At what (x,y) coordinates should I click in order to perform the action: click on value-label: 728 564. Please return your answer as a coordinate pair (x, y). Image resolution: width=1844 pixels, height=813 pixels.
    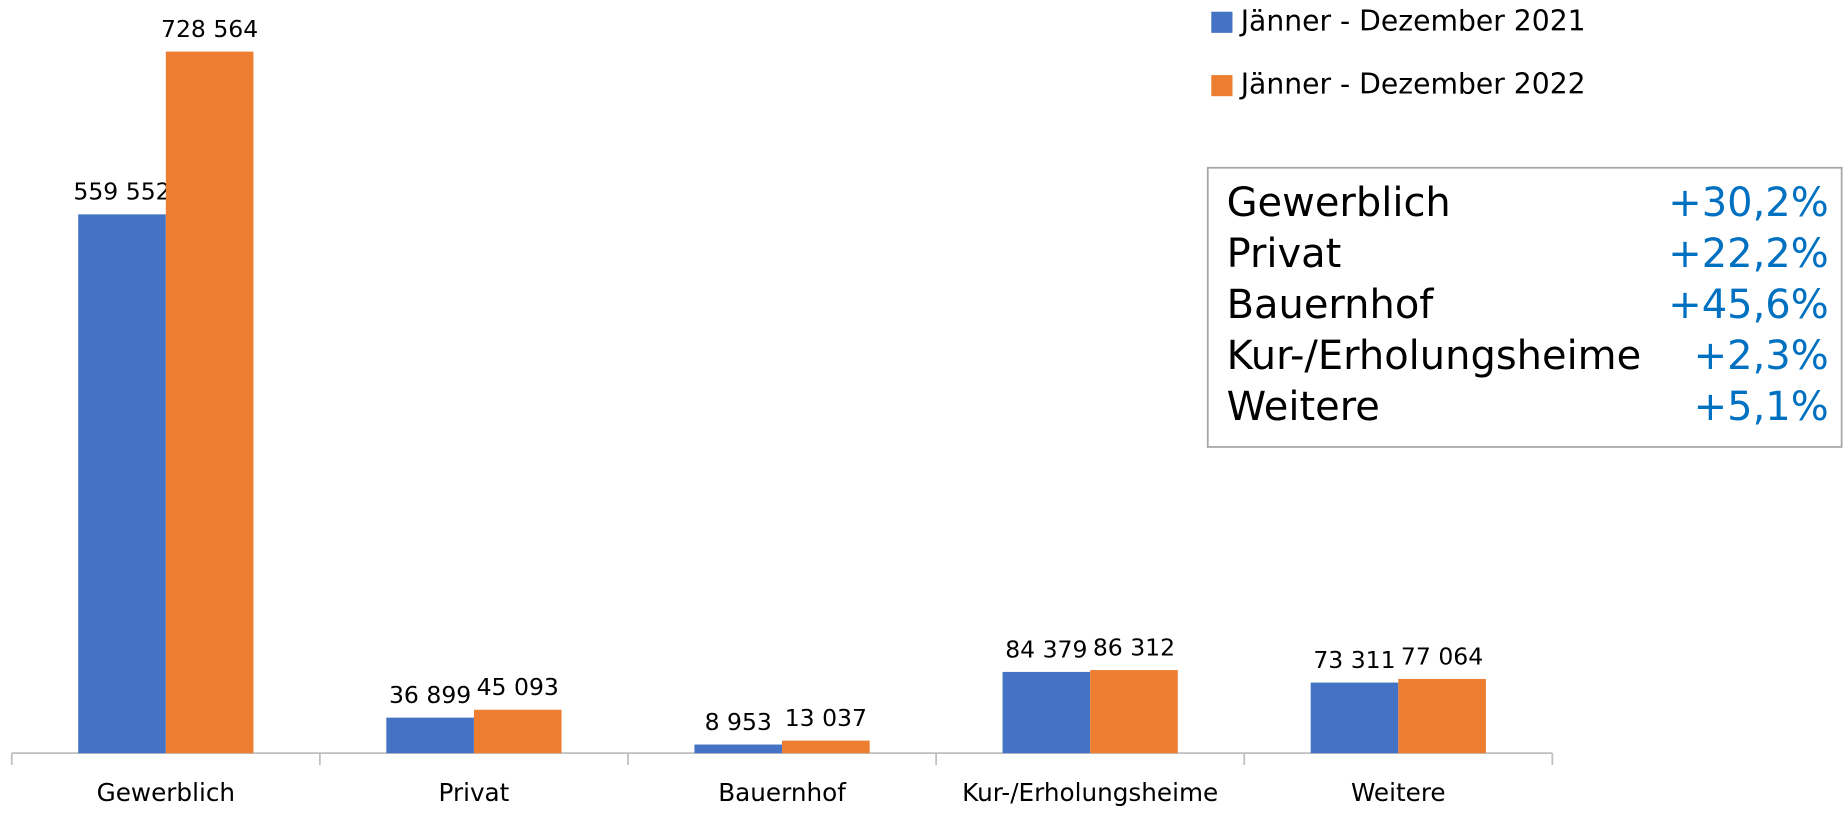
    Looking at the image, I should click on (209, 29).